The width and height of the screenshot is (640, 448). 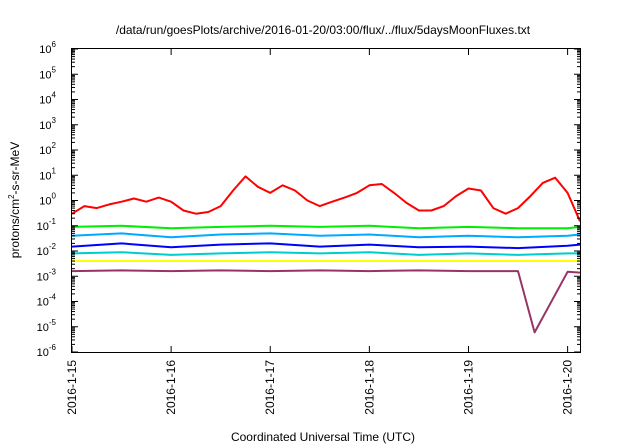 I want to click on y-axis-label: protons/cm2-s-sr-MeV, so click(x=14, y=200).